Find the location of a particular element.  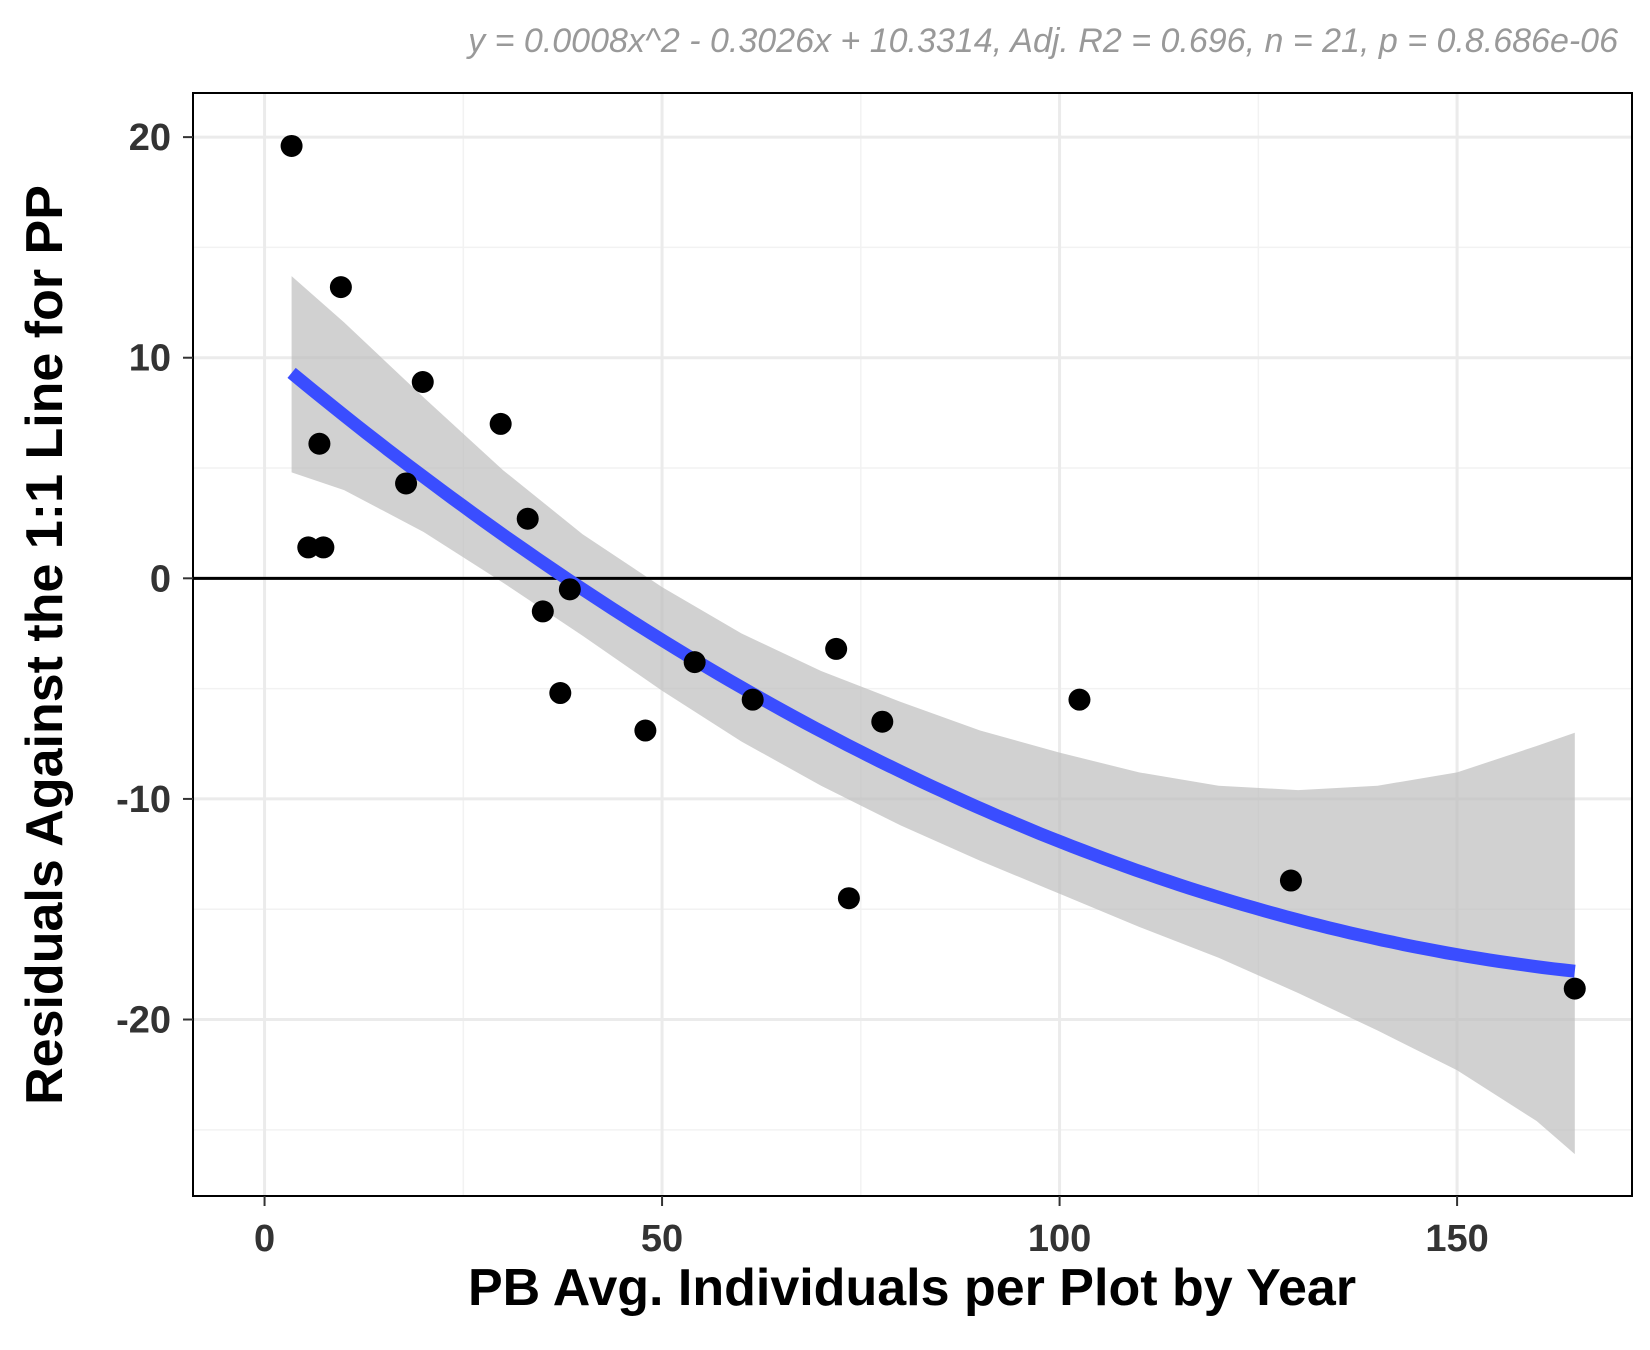

x-axis-title: PB Avg. Individuals per Plot by Year is located at coordinates (912, 1288).